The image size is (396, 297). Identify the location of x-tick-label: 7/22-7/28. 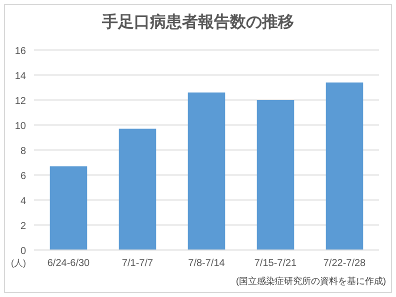
(344, 263).